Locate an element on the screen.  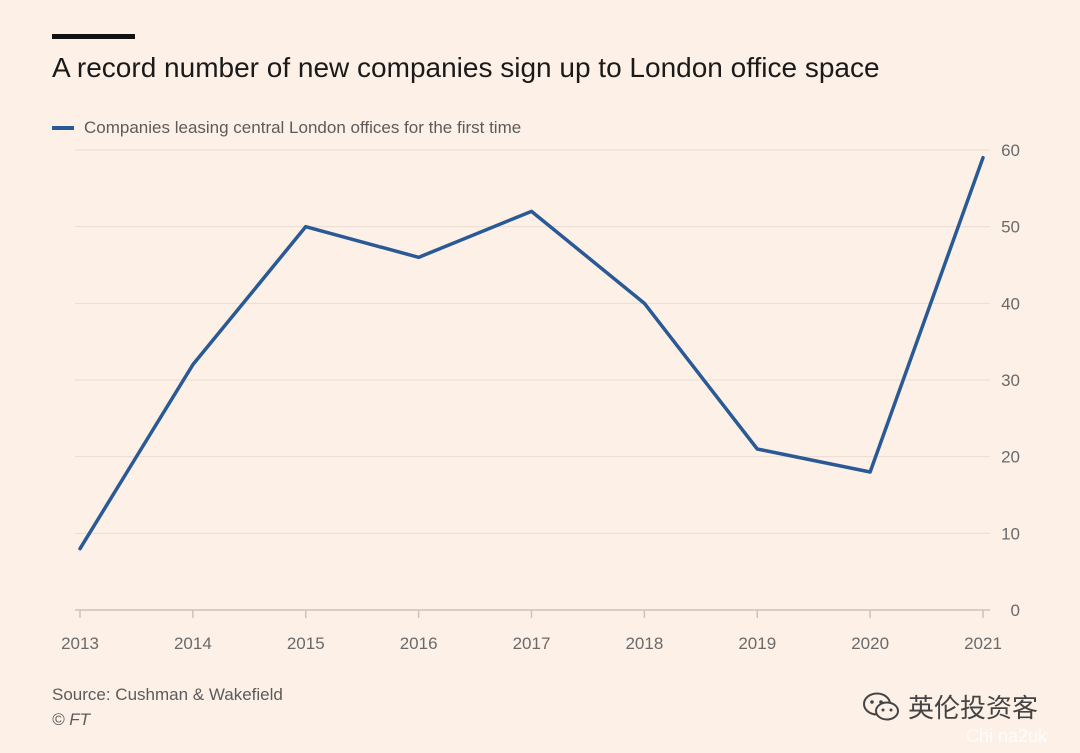
x-tick-label: 2015 is located at coordinates (306, 643).